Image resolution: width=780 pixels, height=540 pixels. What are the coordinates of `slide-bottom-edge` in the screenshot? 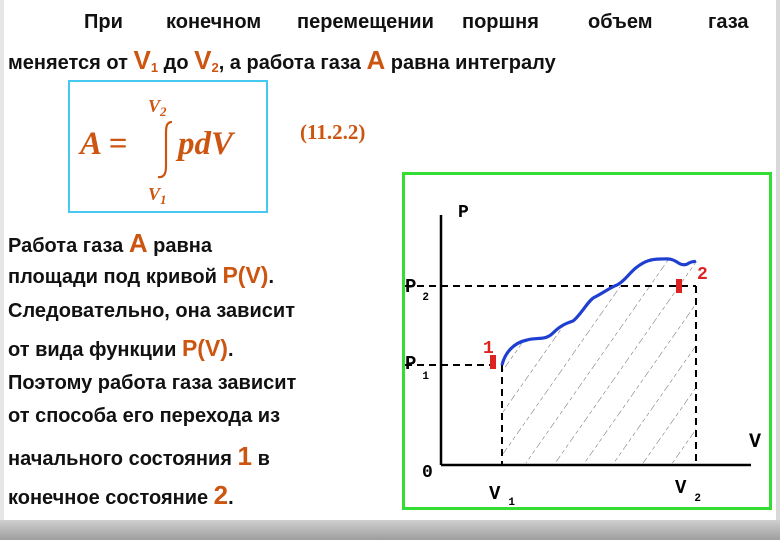 It's located at (390, 530).